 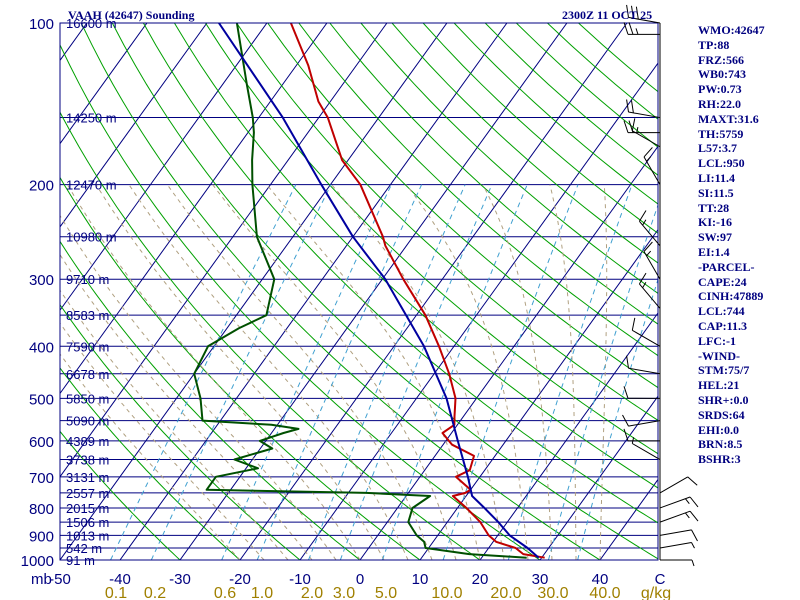 What do you see at coordinates (607, 15) in the screenshot?
I see `sounding-time: 2300Z 11 OCT 25` at bounding box center [607, 15].